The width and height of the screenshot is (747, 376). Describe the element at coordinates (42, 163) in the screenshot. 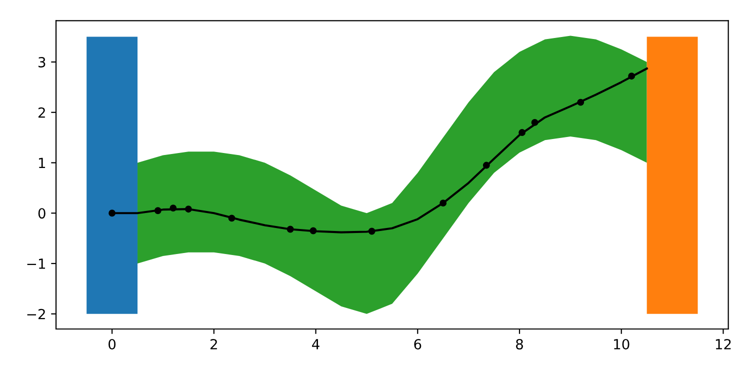

I see `y-tick-label: 1` at that location.